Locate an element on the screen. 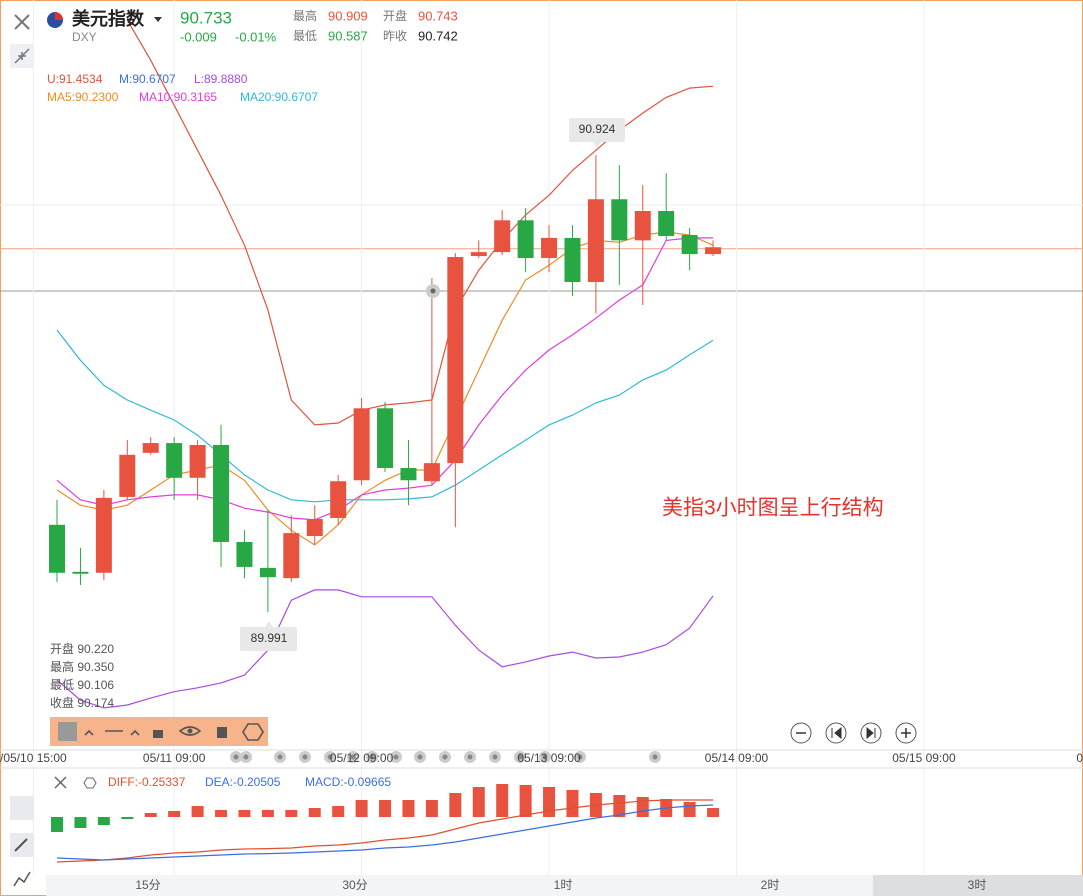 This screenshot has width=1083, height=896. crosshair-center is located at coordinates (433, 291).